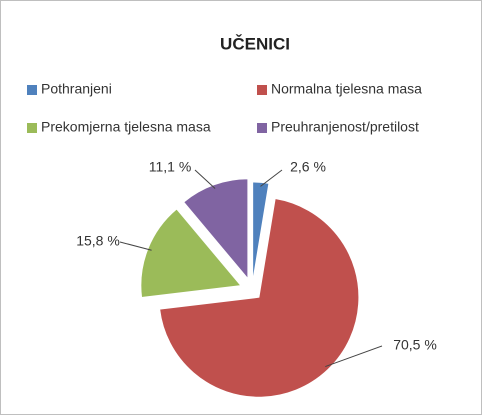 This screenshot has width=482, height=420. Describe the element at coordinates (170, 167) in the screenshot. I see `data-label: 11,1 %` at that location.